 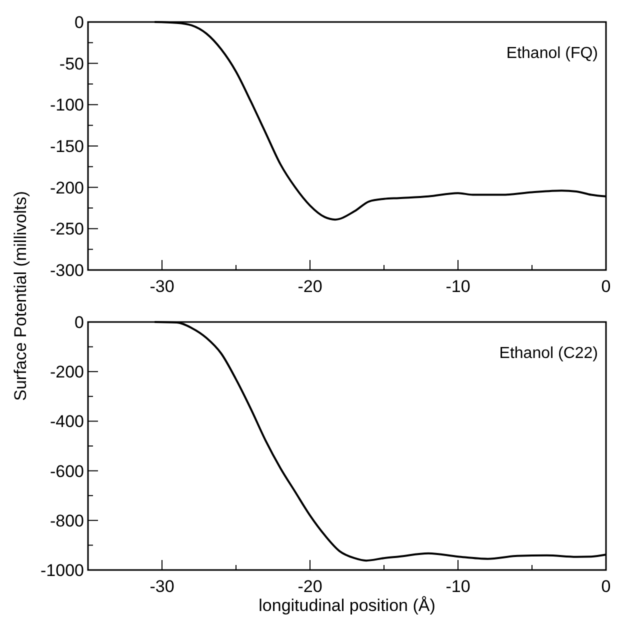 What do you see at coordinates (71, 64) in the screenshot?
I see `y-tick-label: -50` at bounding box center [71, 64].